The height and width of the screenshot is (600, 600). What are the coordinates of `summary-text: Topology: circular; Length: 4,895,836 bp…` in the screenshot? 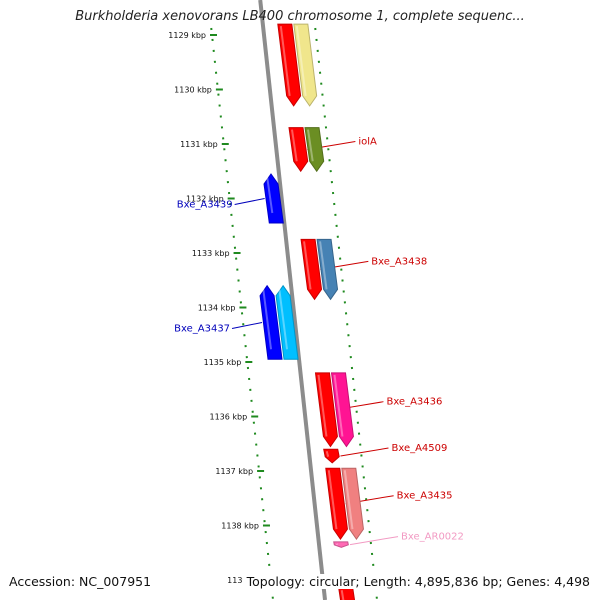 It's located at (416, 581).